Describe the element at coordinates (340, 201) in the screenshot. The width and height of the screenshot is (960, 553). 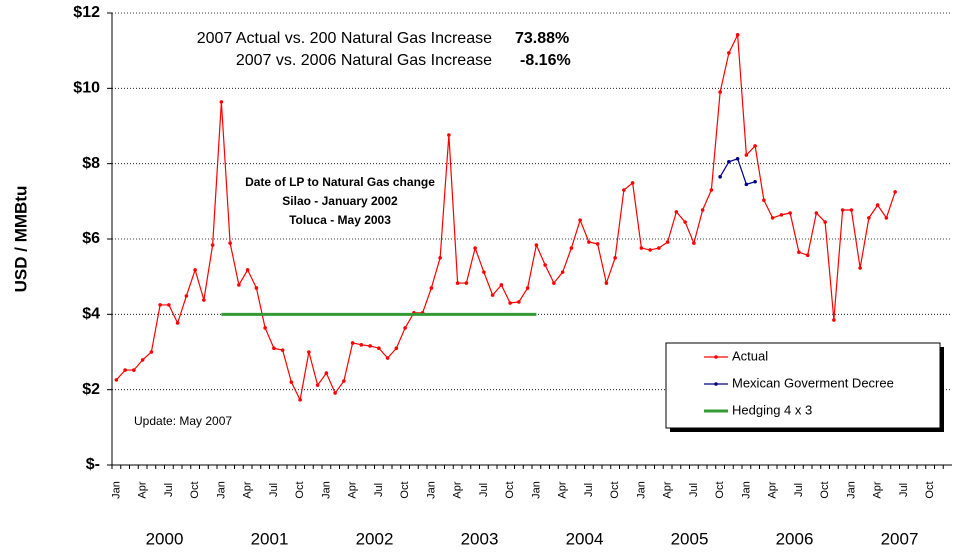
I see `note: Silao - January 2002` at that location.